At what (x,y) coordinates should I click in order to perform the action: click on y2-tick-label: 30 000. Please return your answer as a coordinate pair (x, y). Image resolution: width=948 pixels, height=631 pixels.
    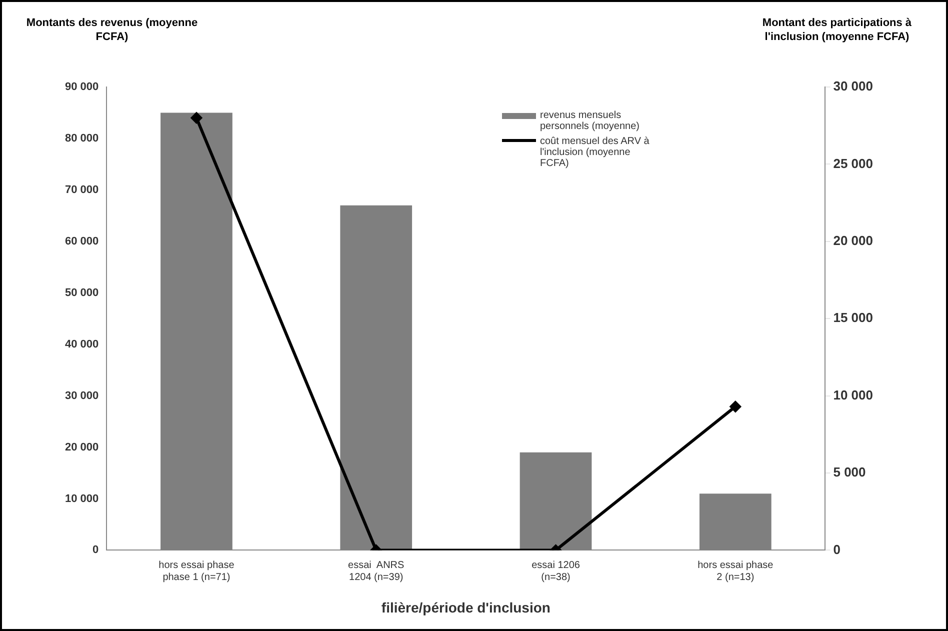
    Looking at the image, I should click on (853, 86).